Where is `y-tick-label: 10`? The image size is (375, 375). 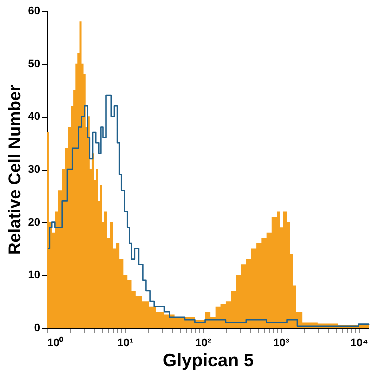
y-tick-label: 10 is located at coordinates (34, 276).